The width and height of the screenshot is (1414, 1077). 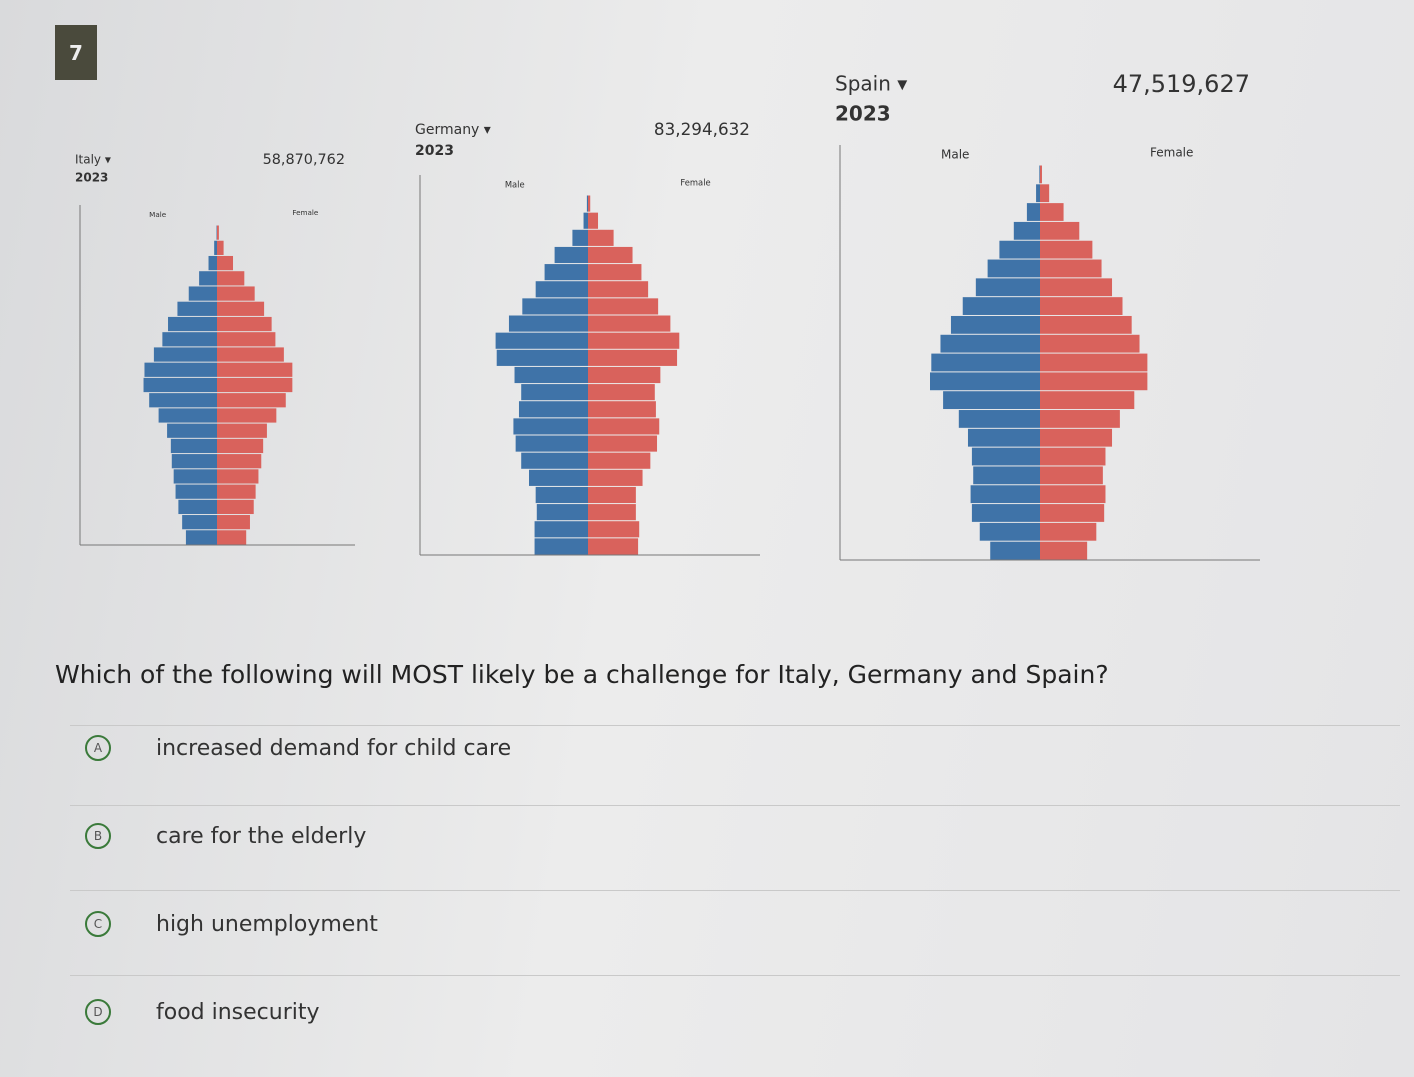 I want to click on population: 83,294,632, so click(x=702, y=129).